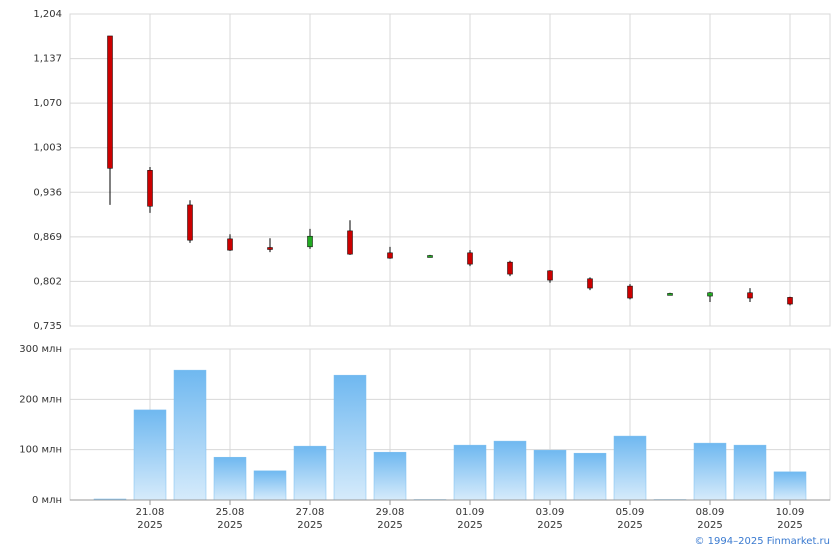 The height and width of the screenshot is (554, 840). What do you see at coordinates (47, 192) in the screenshot?
I see `y-tick-label: 0,936` at bounding box center [47, 192].